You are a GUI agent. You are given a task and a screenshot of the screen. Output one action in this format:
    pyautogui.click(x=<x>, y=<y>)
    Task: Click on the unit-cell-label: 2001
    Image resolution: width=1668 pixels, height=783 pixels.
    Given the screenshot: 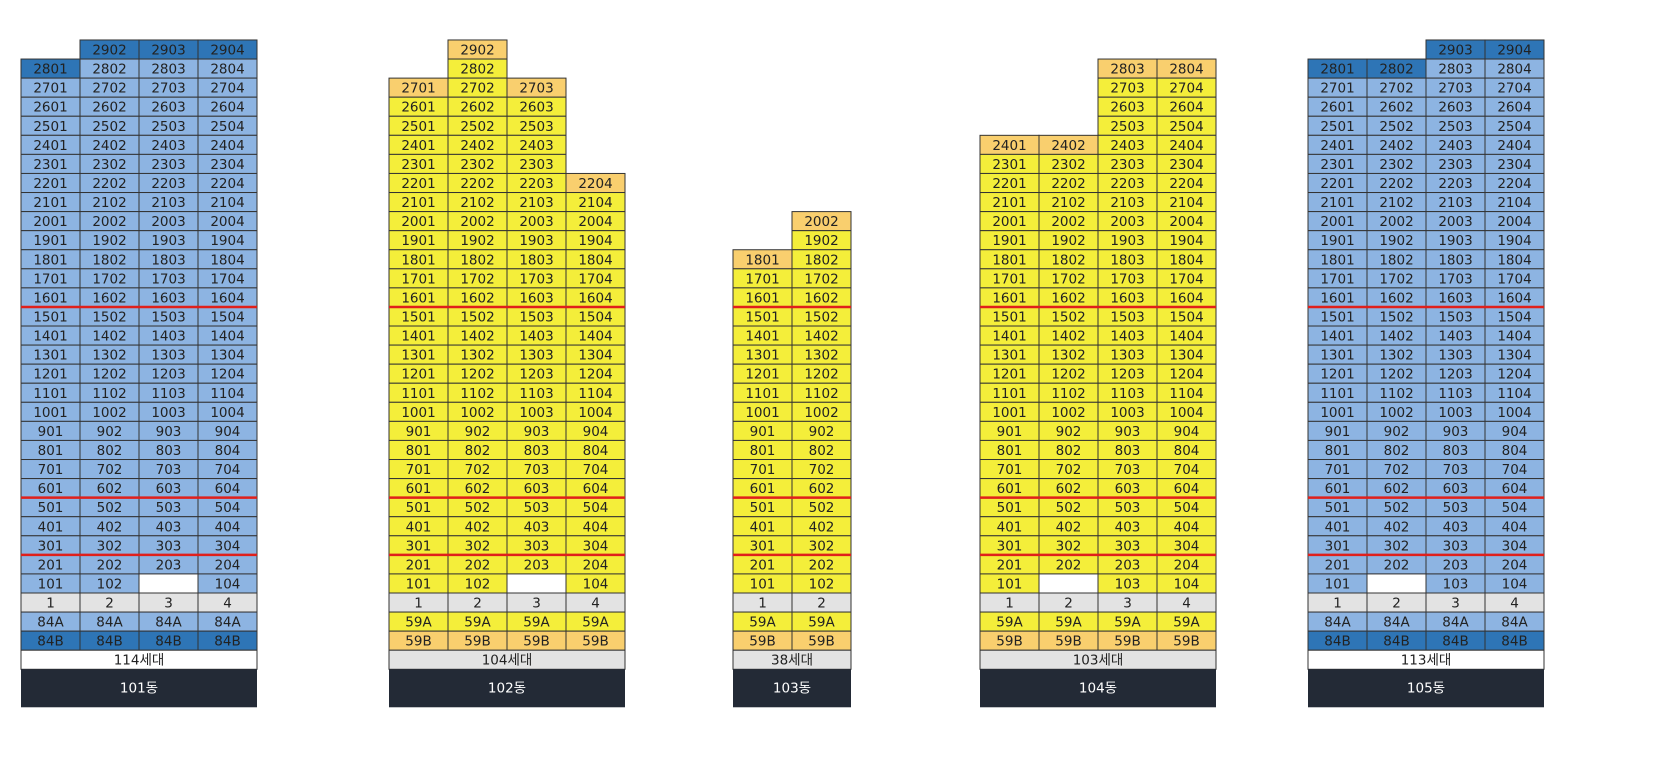 What is the action you would take?
    pyautogui.click(x=418, y=222)
    